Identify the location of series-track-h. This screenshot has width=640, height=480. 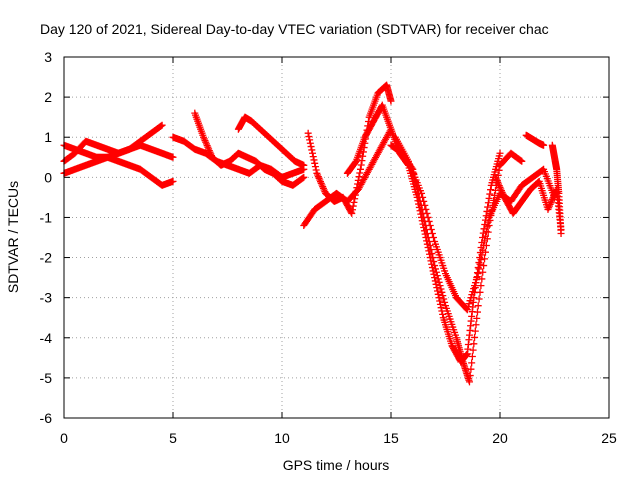
(349, 149).